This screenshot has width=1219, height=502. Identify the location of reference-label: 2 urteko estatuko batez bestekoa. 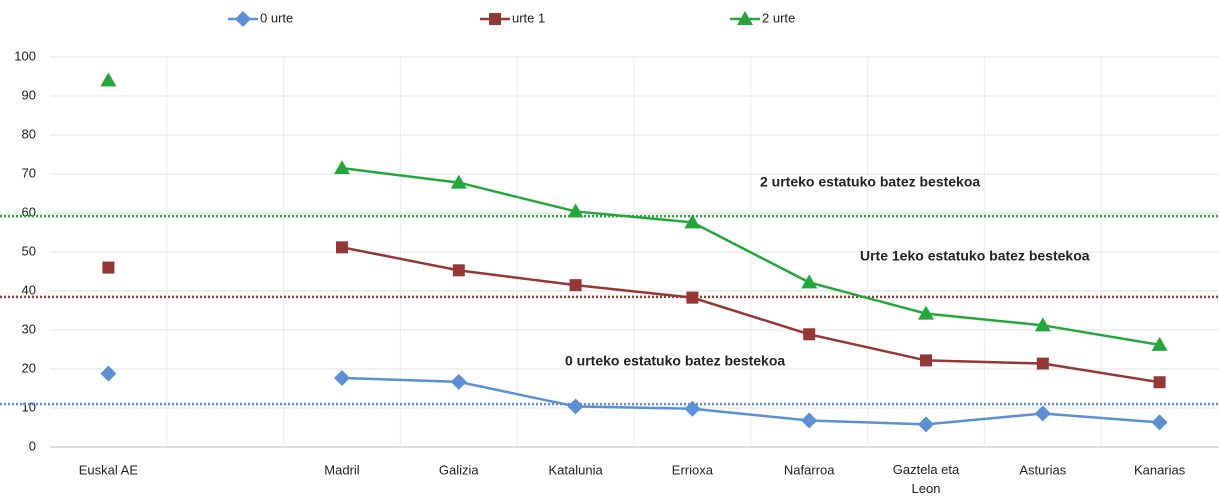
(870, 182).